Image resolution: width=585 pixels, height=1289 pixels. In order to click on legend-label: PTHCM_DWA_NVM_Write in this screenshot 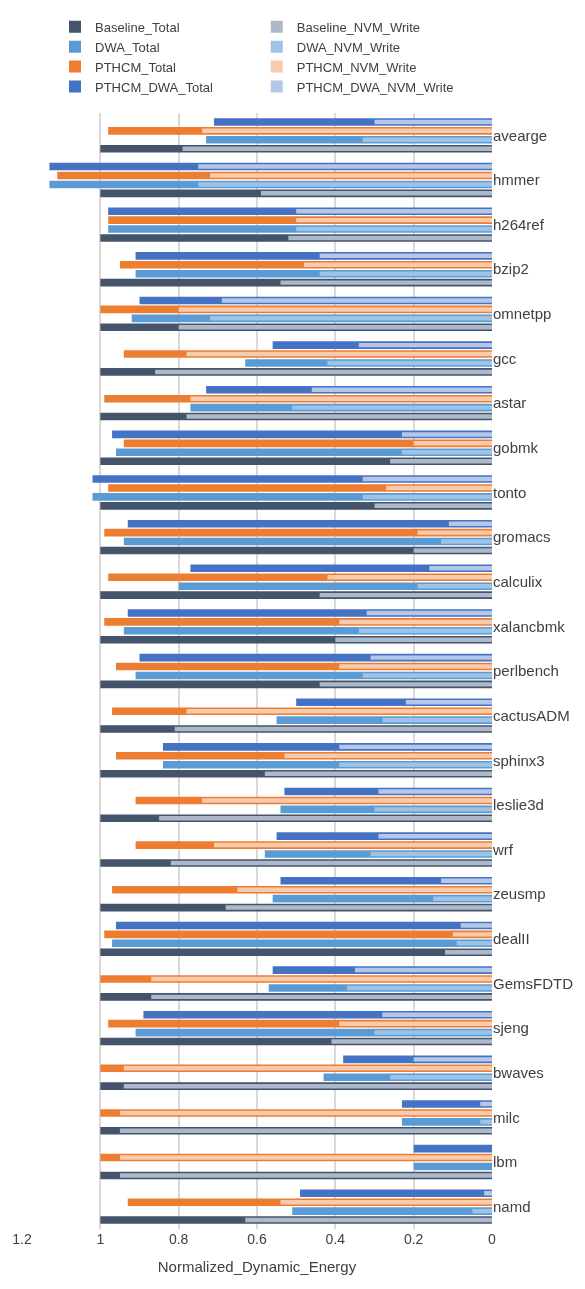, I will do `click(375, 87)`.